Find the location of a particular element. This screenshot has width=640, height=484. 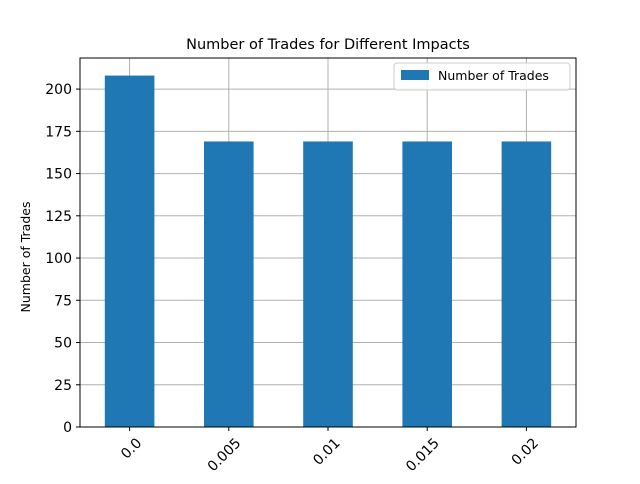

y-tick-label: 200 is located at coordinates (58, 90).